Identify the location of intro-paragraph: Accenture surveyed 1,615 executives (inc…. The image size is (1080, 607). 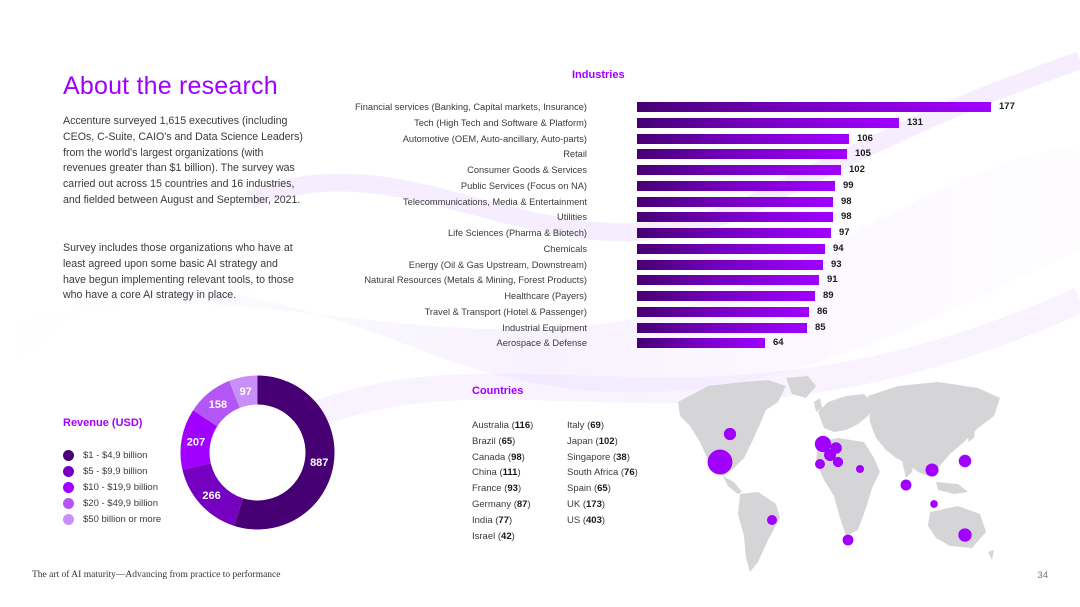
(183, 160).